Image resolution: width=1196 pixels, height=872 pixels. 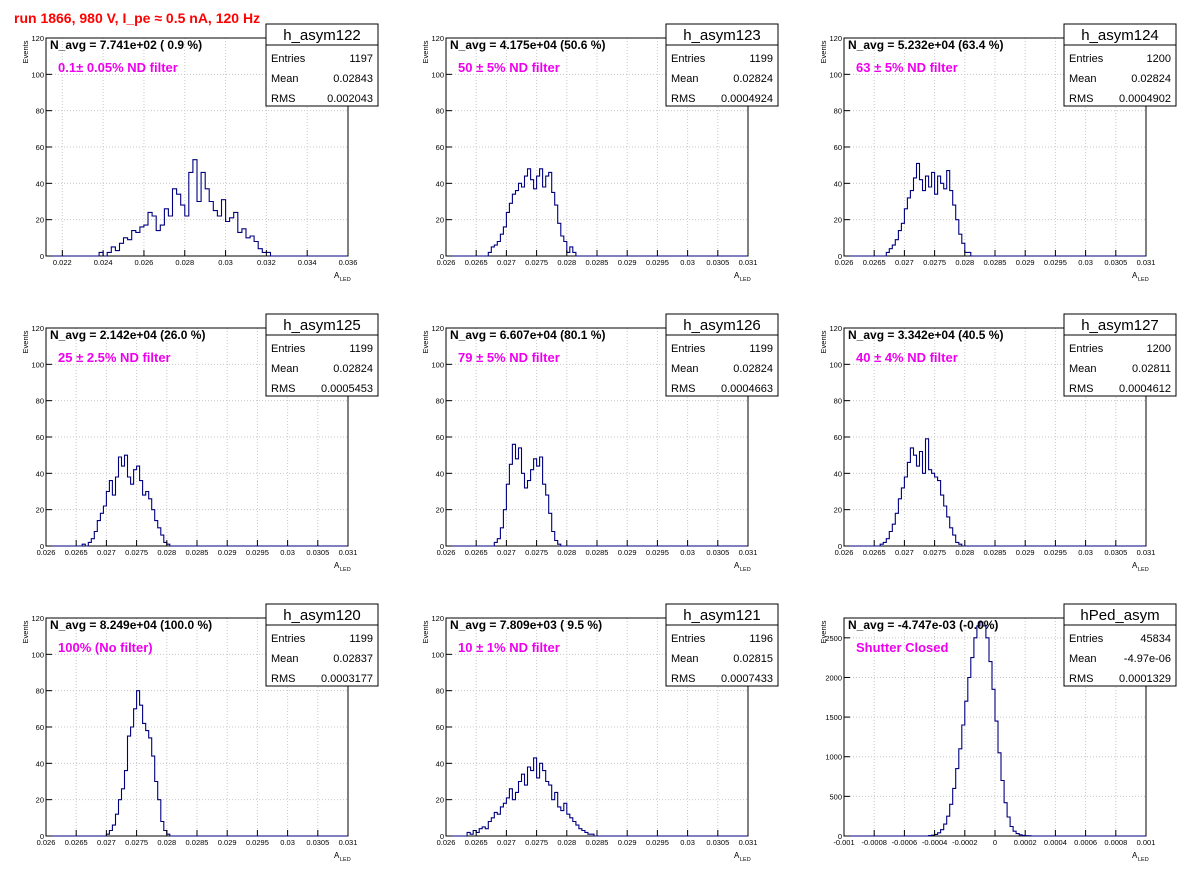 What do you see at coordinates (361, 59) in the screenshot?
I see `stat-value: 1197` at bounding box center [361, 59].